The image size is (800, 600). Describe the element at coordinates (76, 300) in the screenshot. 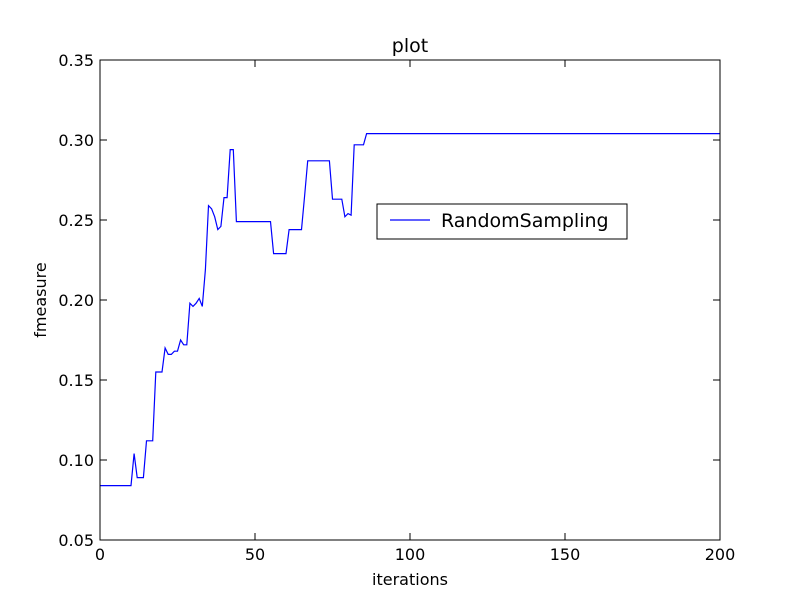

I see `y-tick-label: 0.20` at that location.